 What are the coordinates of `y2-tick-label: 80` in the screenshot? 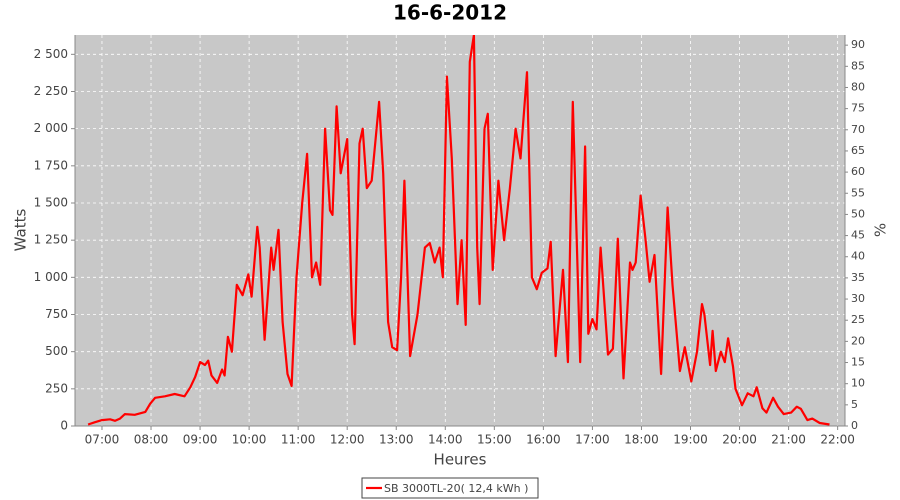 It's located at (858, 86).